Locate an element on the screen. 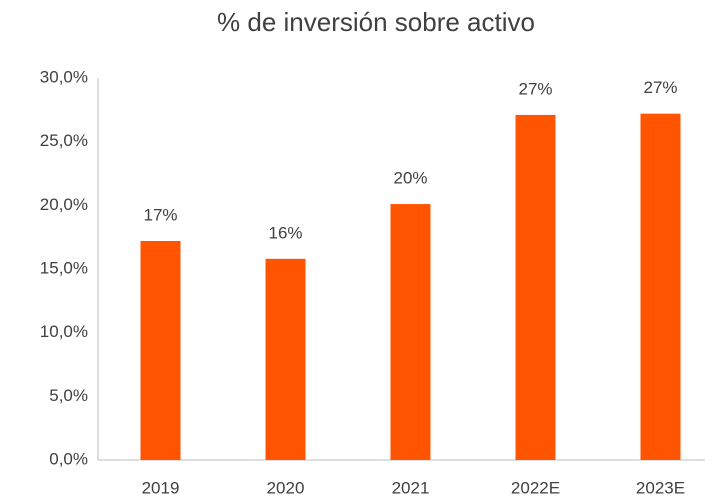 The image size is (713, 500). x-tick-label: 2022E is located at coordinates (535, 487).